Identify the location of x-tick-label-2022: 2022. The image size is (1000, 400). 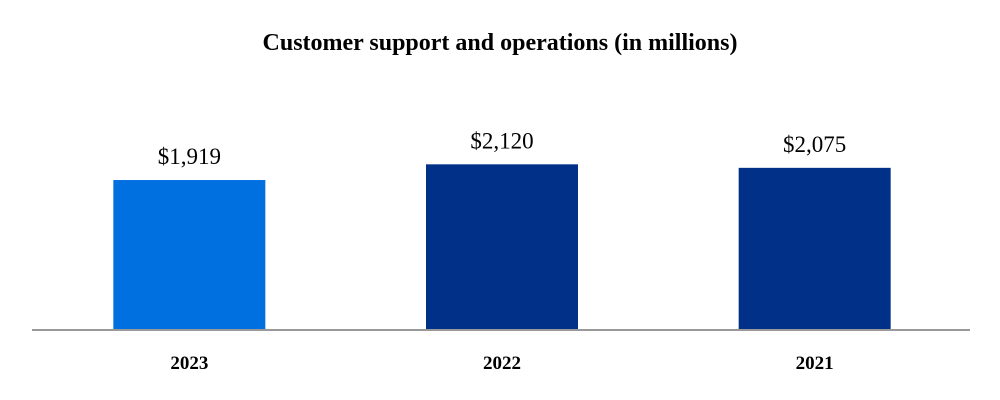
(502, 363).